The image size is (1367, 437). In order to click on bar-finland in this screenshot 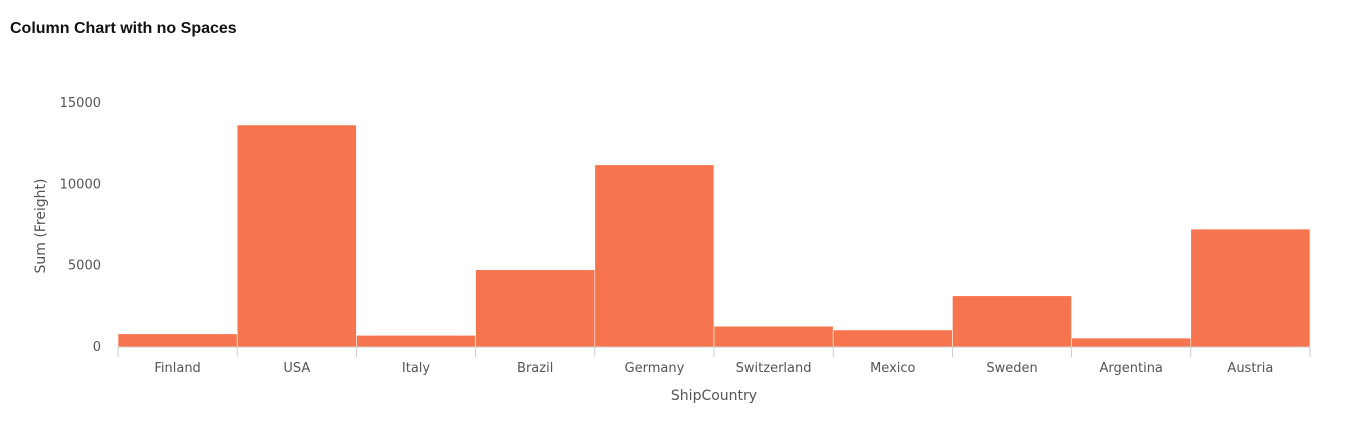, I will do `click(177, 340)`.